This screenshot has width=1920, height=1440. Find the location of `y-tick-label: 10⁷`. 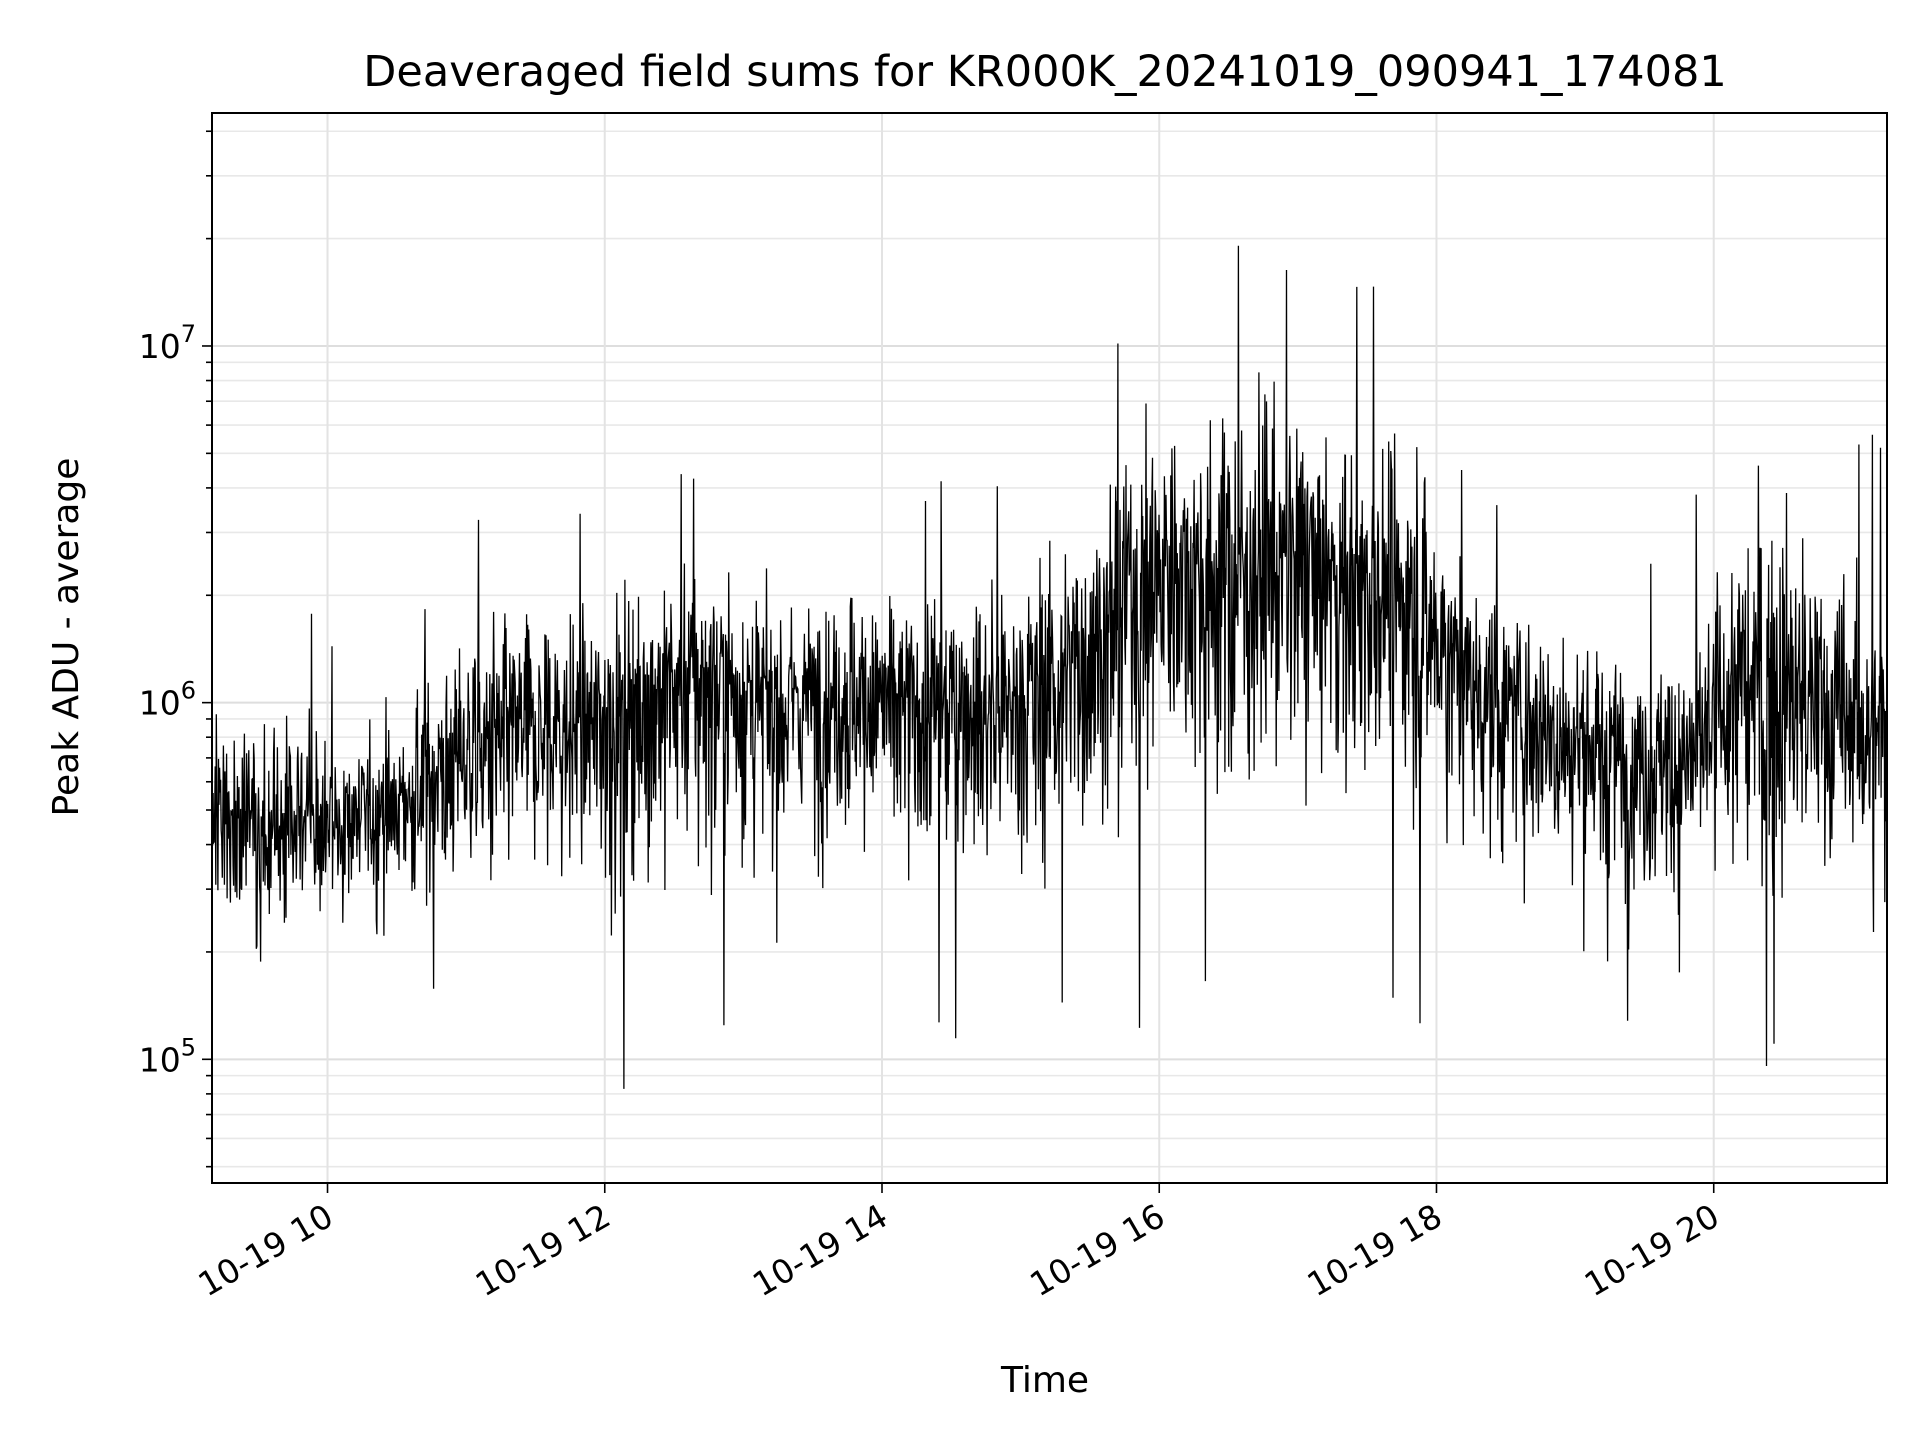

y-tick-label: 10⁷ is located at coordinates (167, 343).